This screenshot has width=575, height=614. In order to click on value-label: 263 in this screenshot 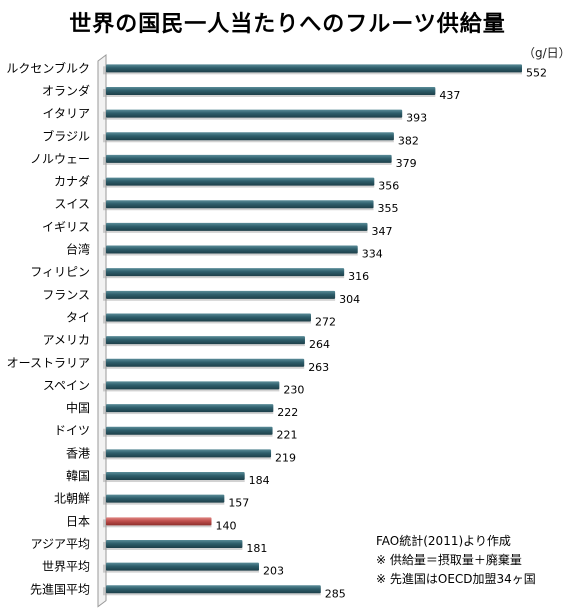, I will do `click(318, 367)`.